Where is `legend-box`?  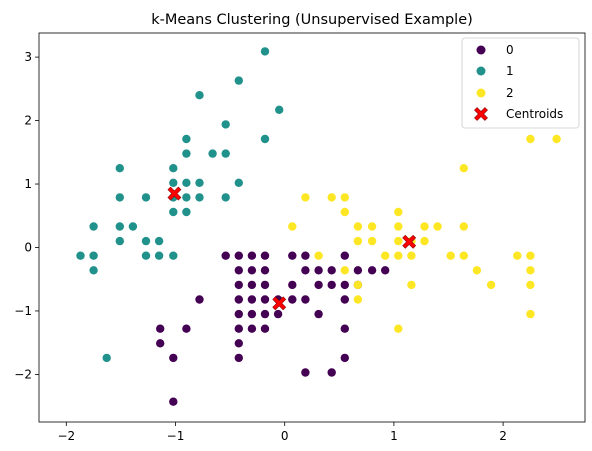 legend-box is located at coordinates (520, 83).